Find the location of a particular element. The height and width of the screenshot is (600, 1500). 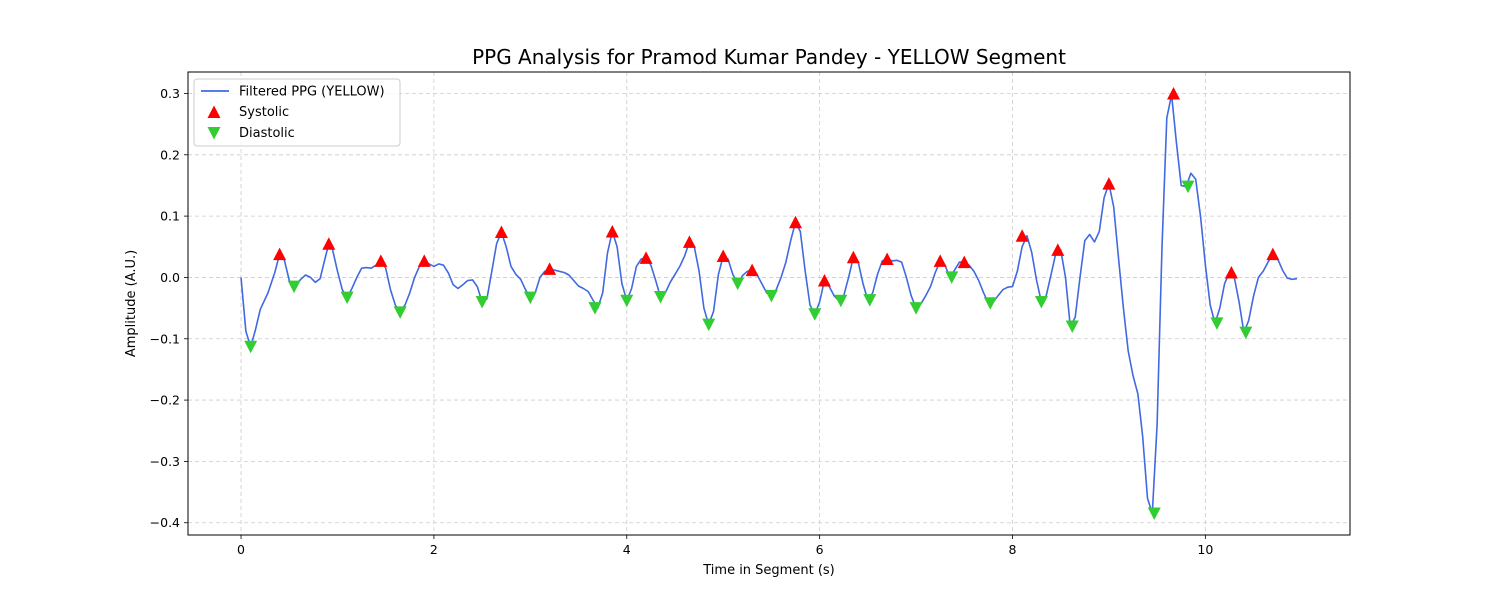

y-tick-label: 0.0 is located at coordinates (170, 277).